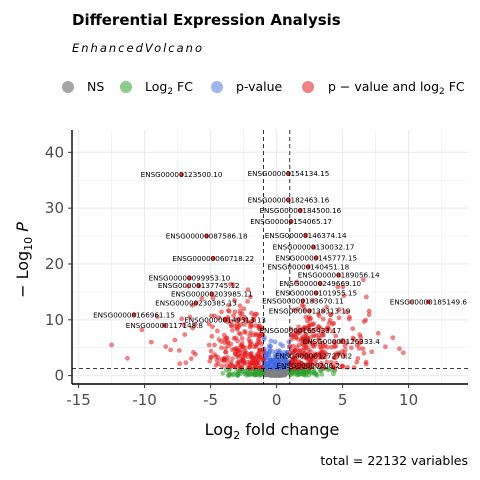  What do you see at coordinates (275, 342) in the screenshot?
I see `data-point-pv` at bounding box center [275, 342].